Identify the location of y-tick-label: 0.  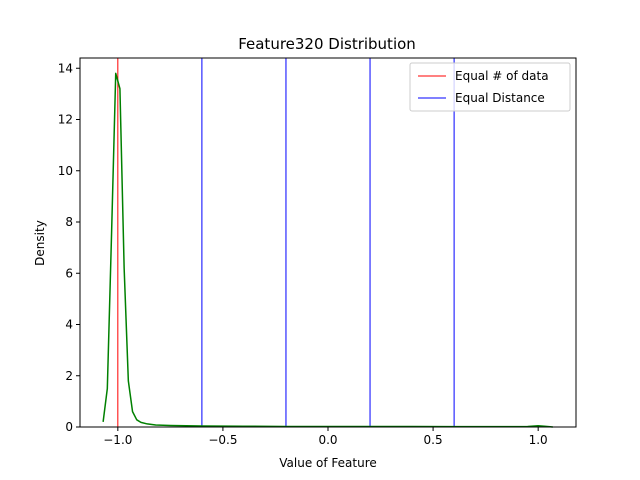
(69, 427).